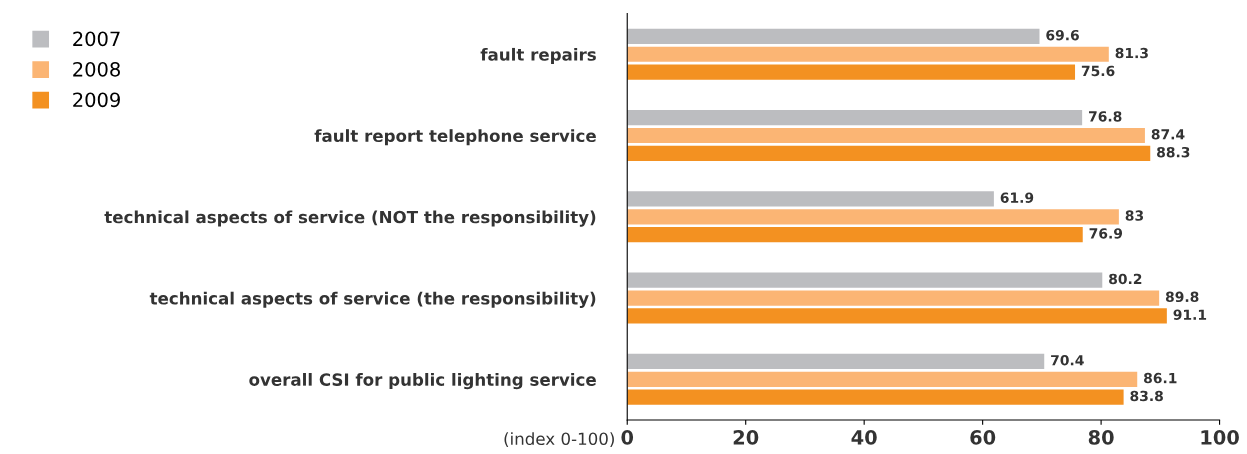 The width and height of the screenshot is (1247, 454). What do you see at coordinates (1131, 53) in the screenshot?
I see `data-label: 81.3` at bounding box center [1131, 53].